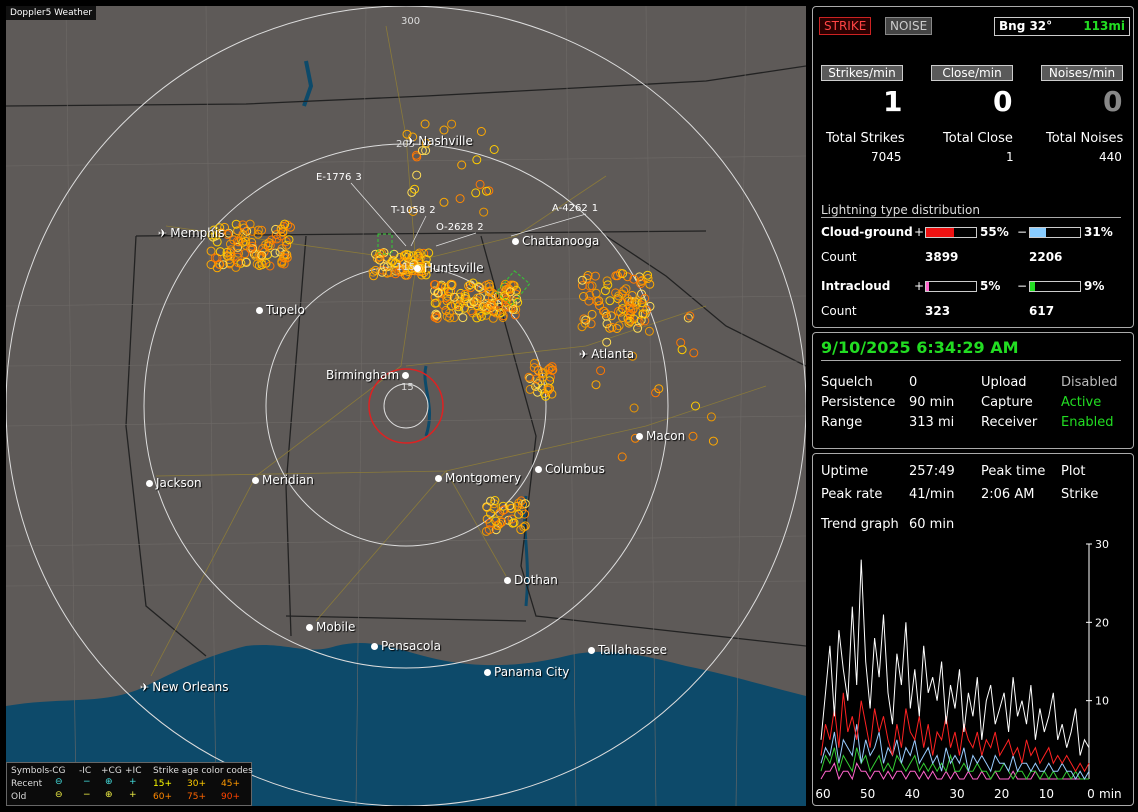 Image resolution: width=1138 pixels, height=812 pixels. Describe the element at coordinates (847, 382) in the screenshot. I see `status-squelch-k1: Squelch` at that location.